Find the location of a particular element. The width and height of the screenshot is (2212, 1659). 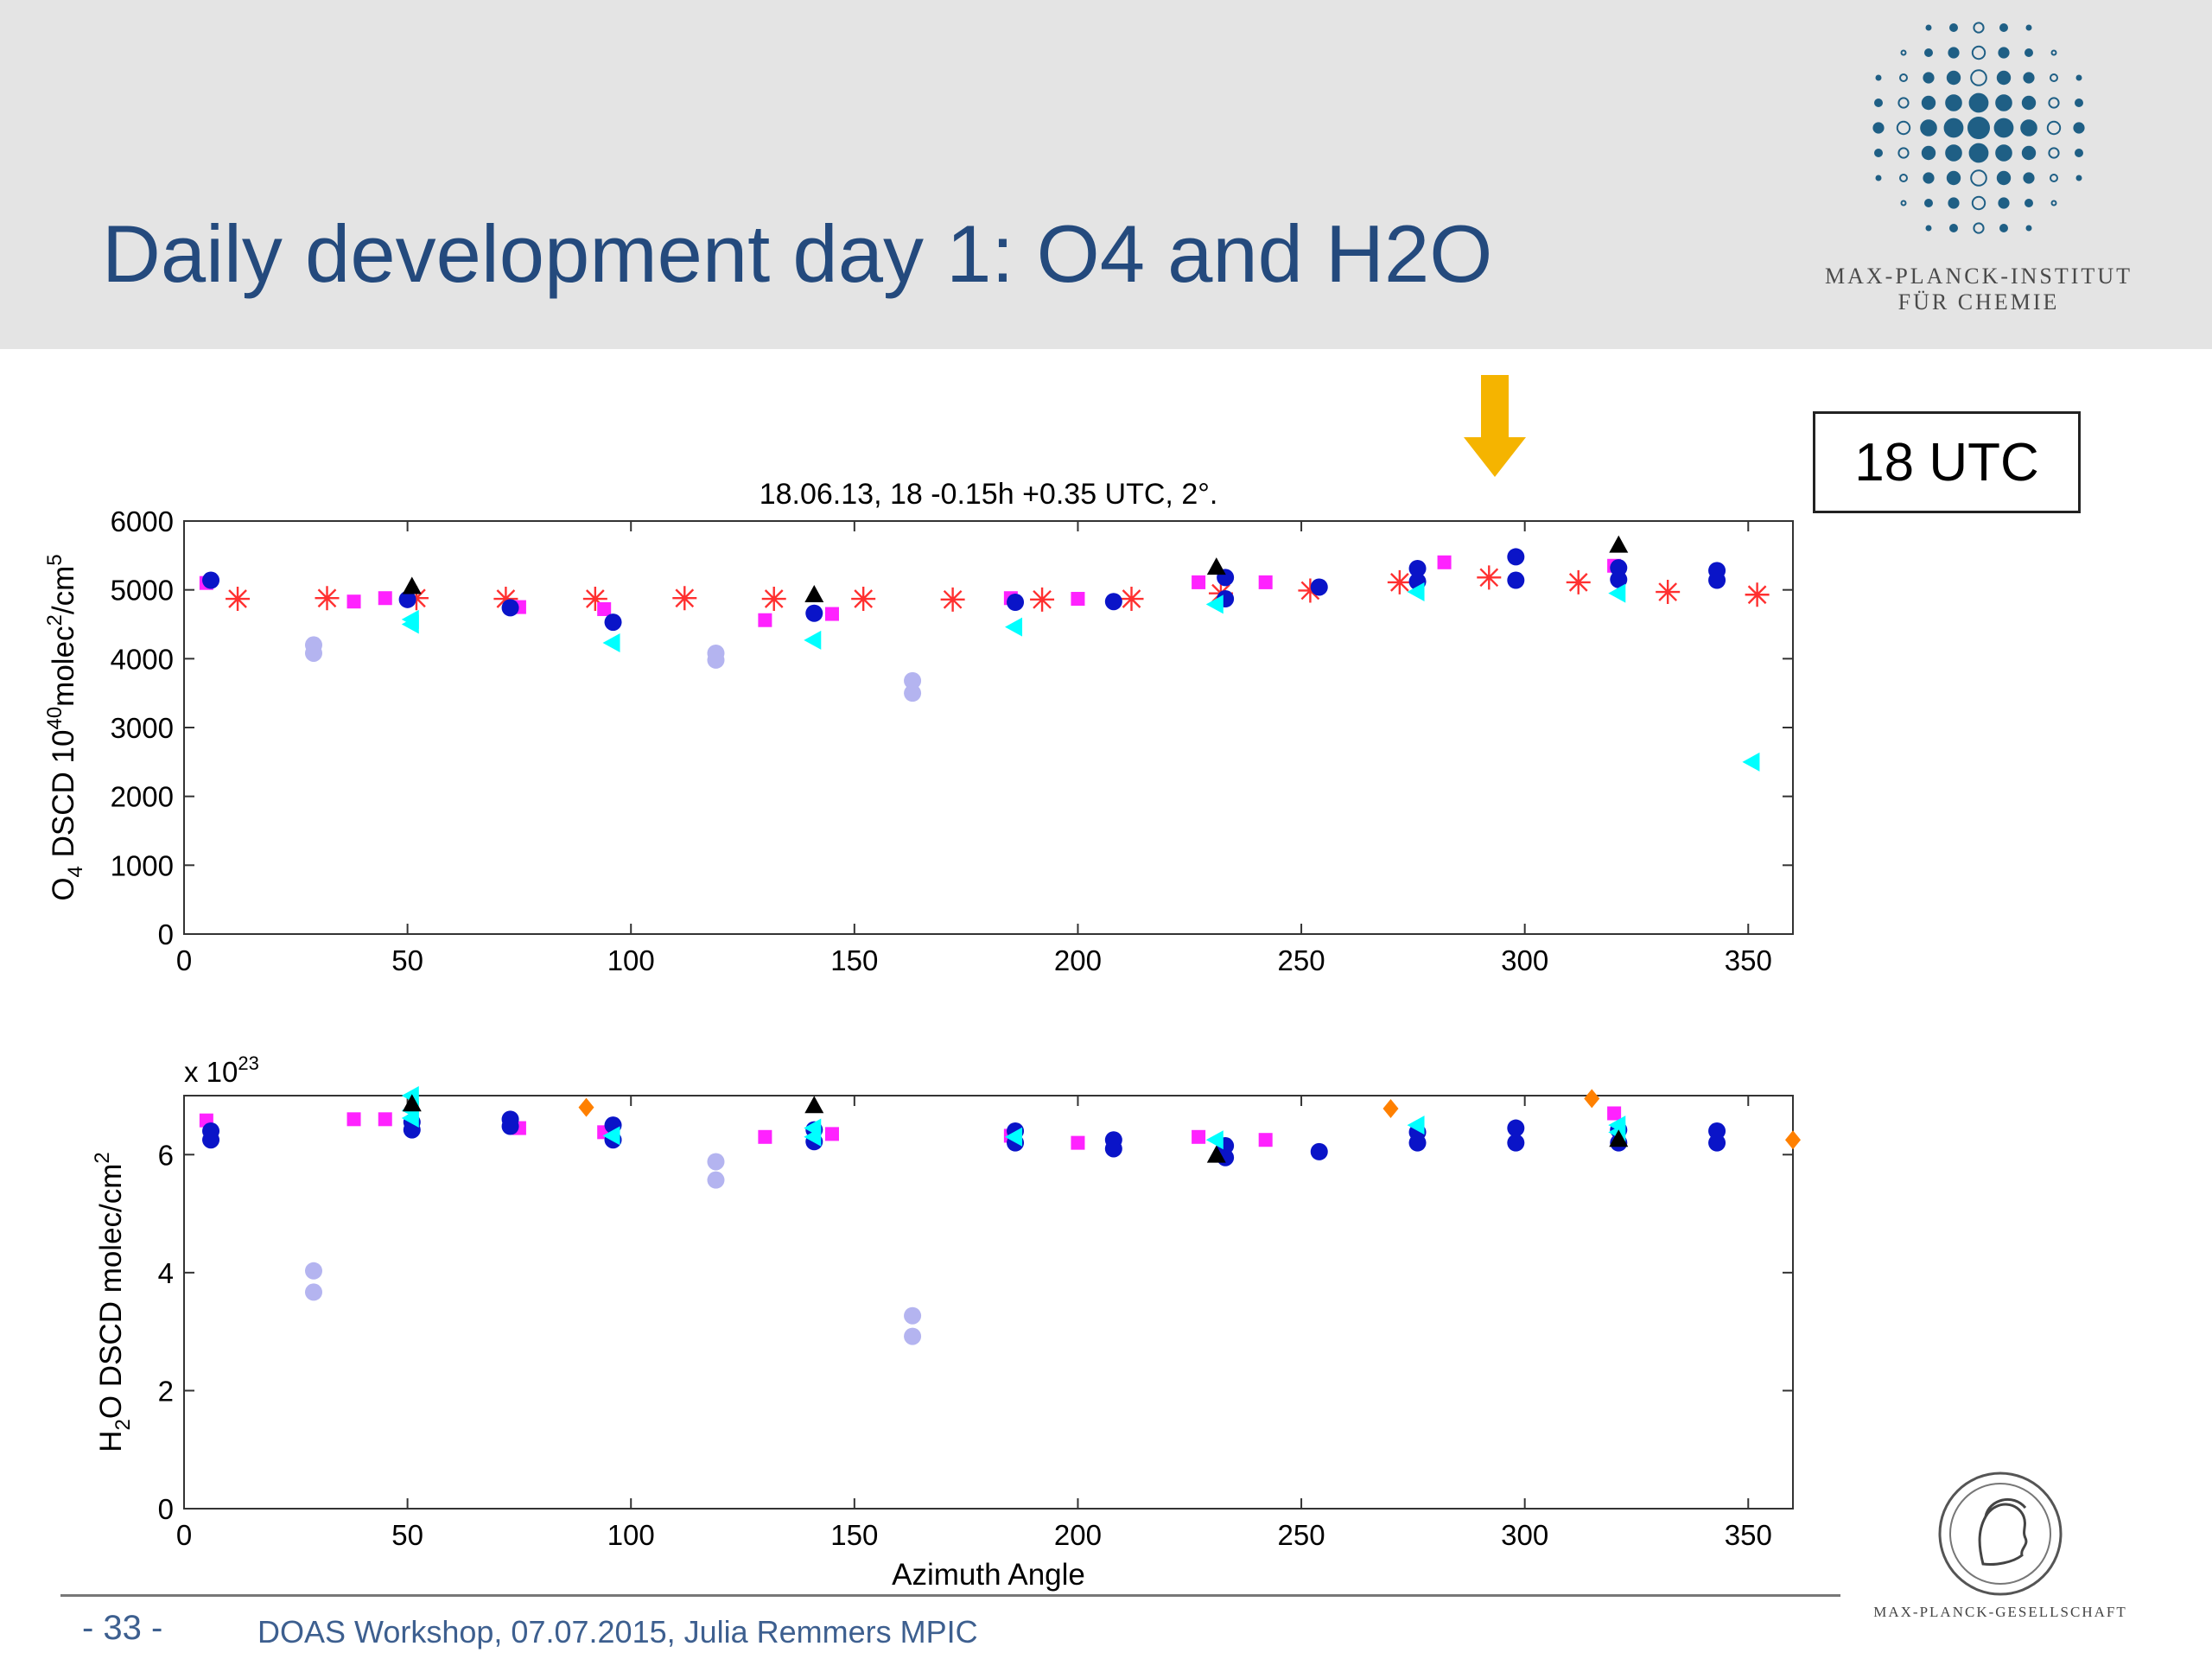

mpi-dot-logo-icon is located at coordinates (1978, 128).